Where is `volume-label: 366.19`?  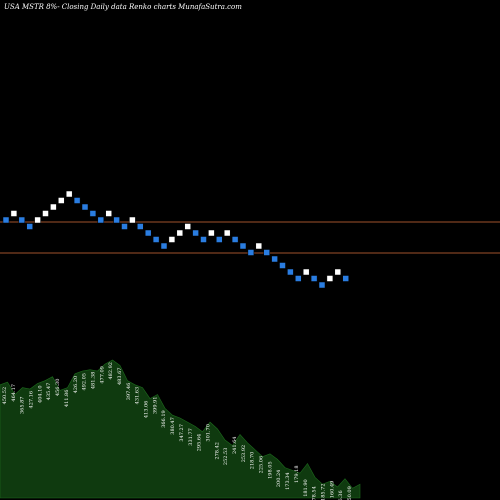 volume-label: 366.19 is located at coordinates (164, 419).